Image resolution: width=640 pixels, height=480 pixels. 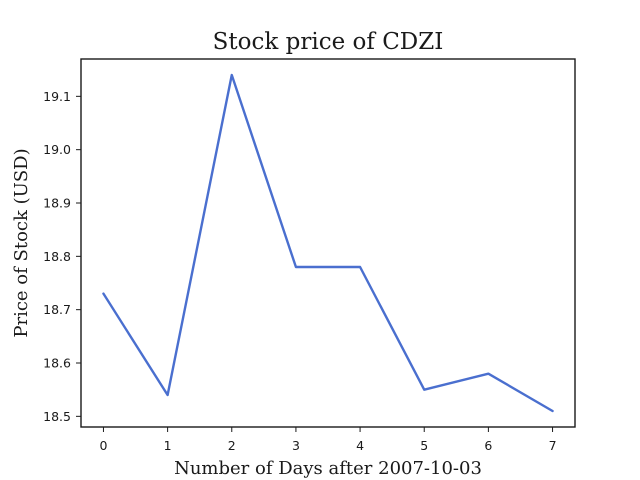 I want to click on x-tick-label: 7, so click(x=553, y=445).